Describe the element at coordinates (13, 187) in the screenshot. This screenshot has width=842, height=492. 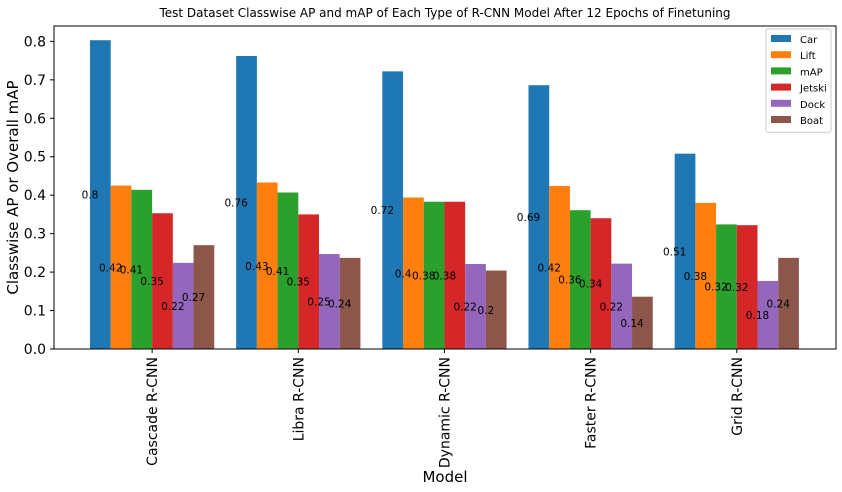
I see `y-axis-title: Classwise AP or Overall mAP` at that location.